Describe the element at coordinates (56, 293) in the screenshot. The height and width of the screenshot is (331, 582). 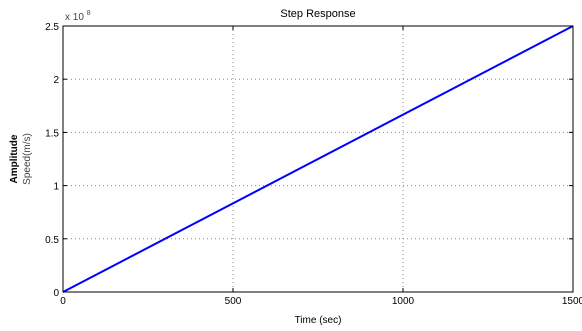
I see `y-tick-label: 0` at that location.